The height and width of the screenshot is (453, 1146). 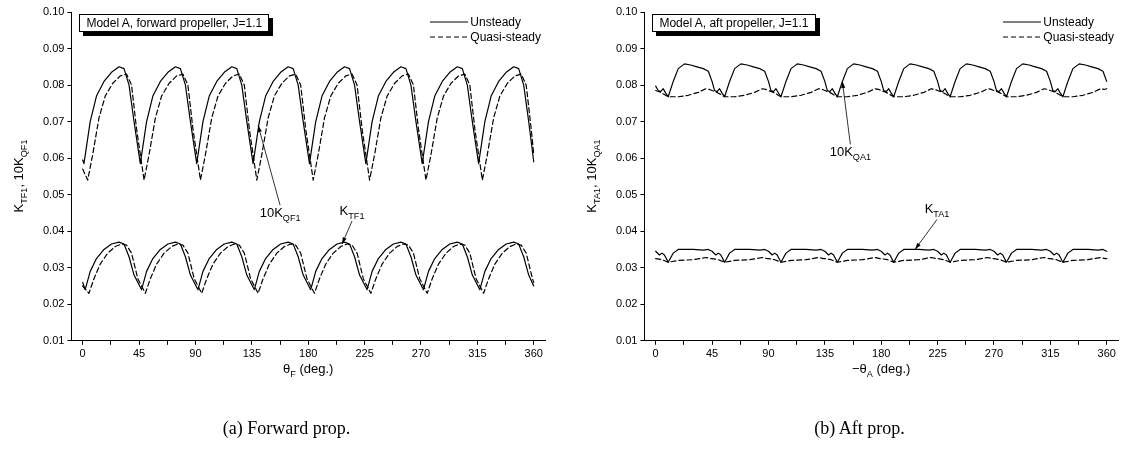 What do you see at coordinates (881, 369) in the screenshot?
I see `x-axis-title: −θ$_{A}$ (deg.)` at bounding box center [881, 369].